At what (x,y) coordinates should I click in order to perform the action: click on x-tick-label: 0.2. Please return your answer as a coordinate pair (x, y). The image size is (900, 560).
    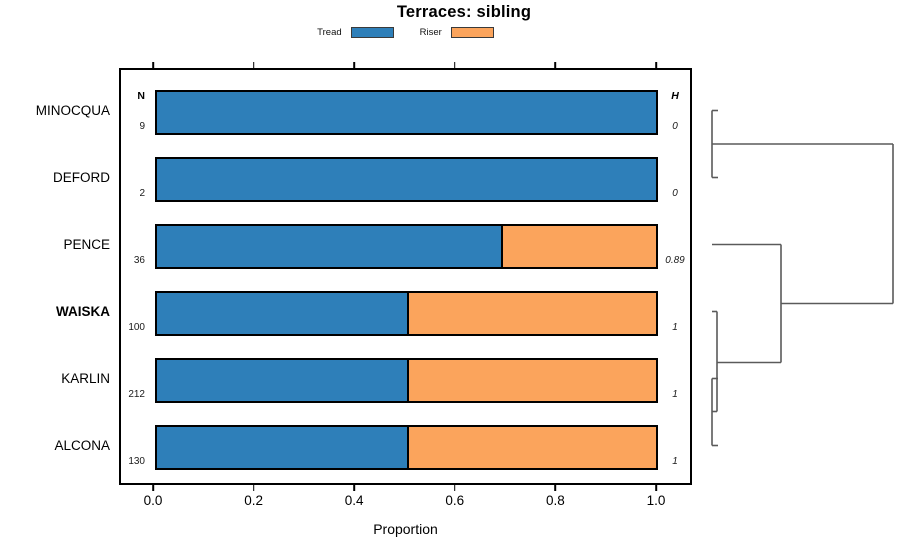
    Looking at the image, I should click on (253, 500).